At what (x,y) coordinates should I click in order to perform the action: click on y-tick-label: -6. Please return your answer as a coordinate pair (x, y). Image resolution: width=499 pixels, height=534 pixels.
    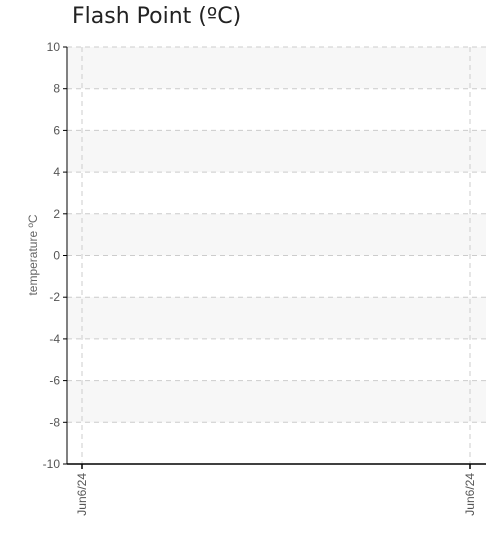
    Looking at the image, I should click on (54, 381).